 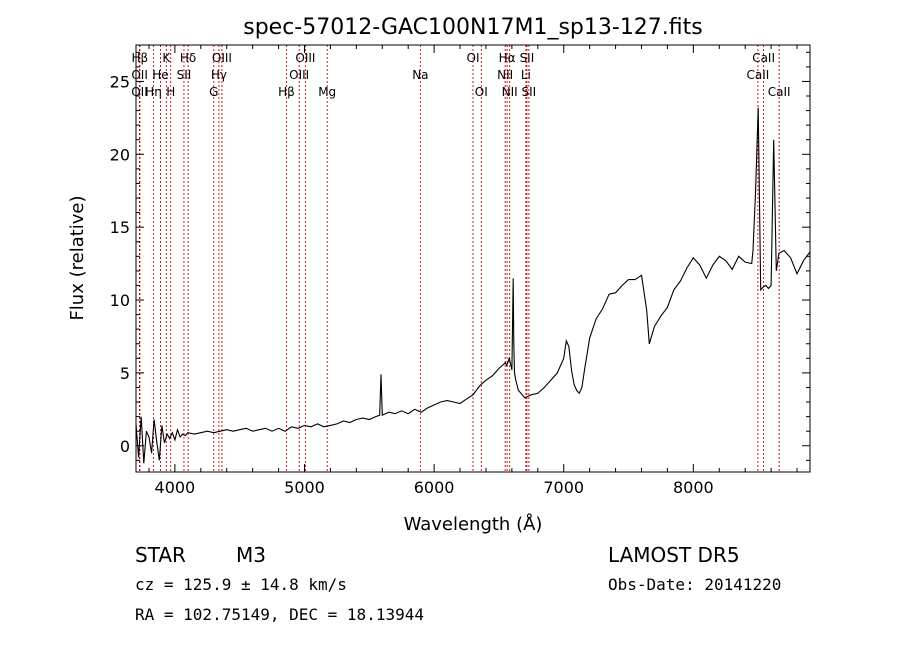 What do you see at coordinates (188, 58) in the screenshot?
I see `line-marker-label: Hδ` at bounding box center [188, 58].